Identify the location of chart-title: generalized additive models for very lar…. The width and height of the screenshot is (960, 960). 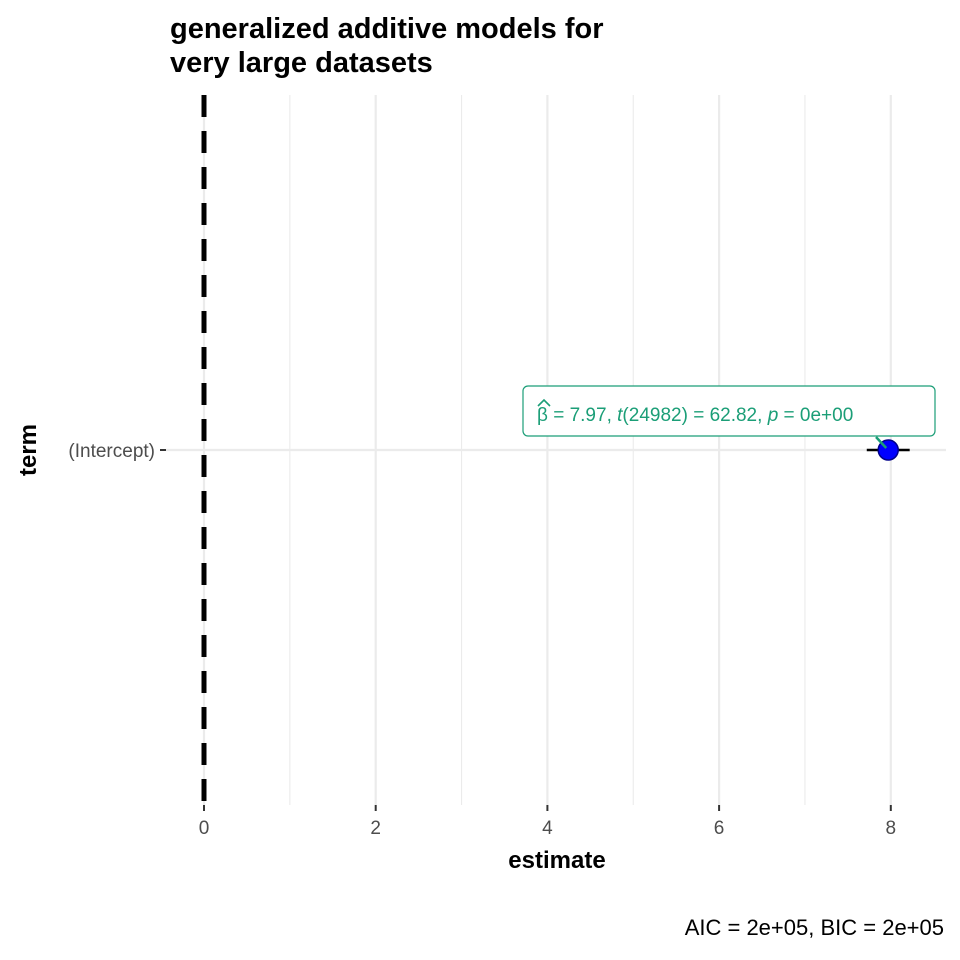
(387, 46).